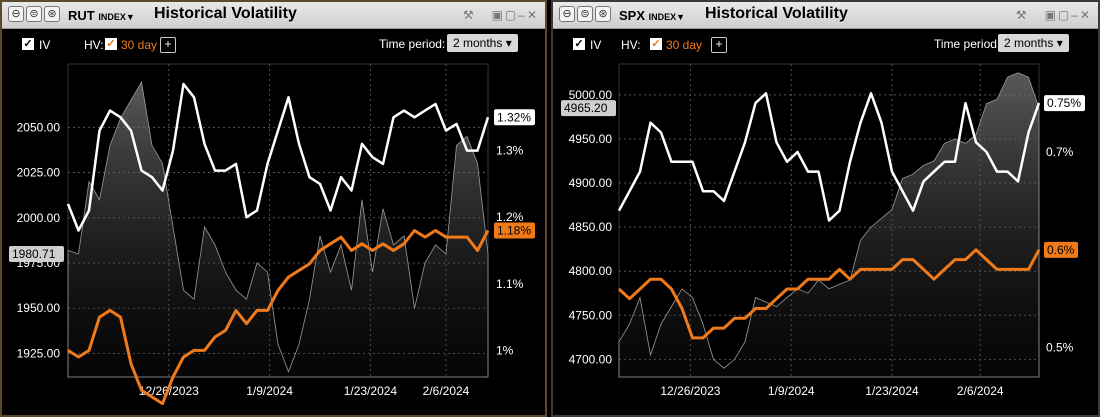  Describe the element at coordinates (39, 218) in the screenshot. I see `y-left-tick-label: 2000.00` at that location.